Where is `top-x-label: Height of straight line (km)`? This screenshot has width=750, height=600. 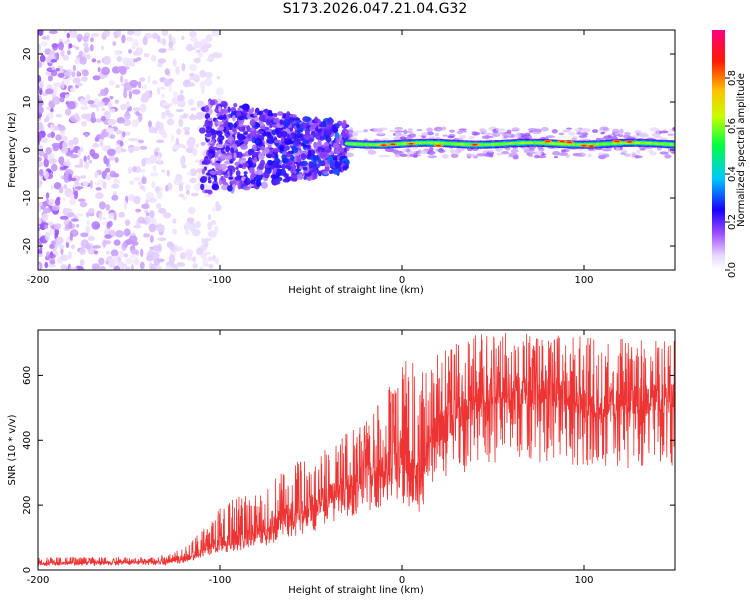
top-x-label: Height of straight line (km) is located at coordinates (356, 290).